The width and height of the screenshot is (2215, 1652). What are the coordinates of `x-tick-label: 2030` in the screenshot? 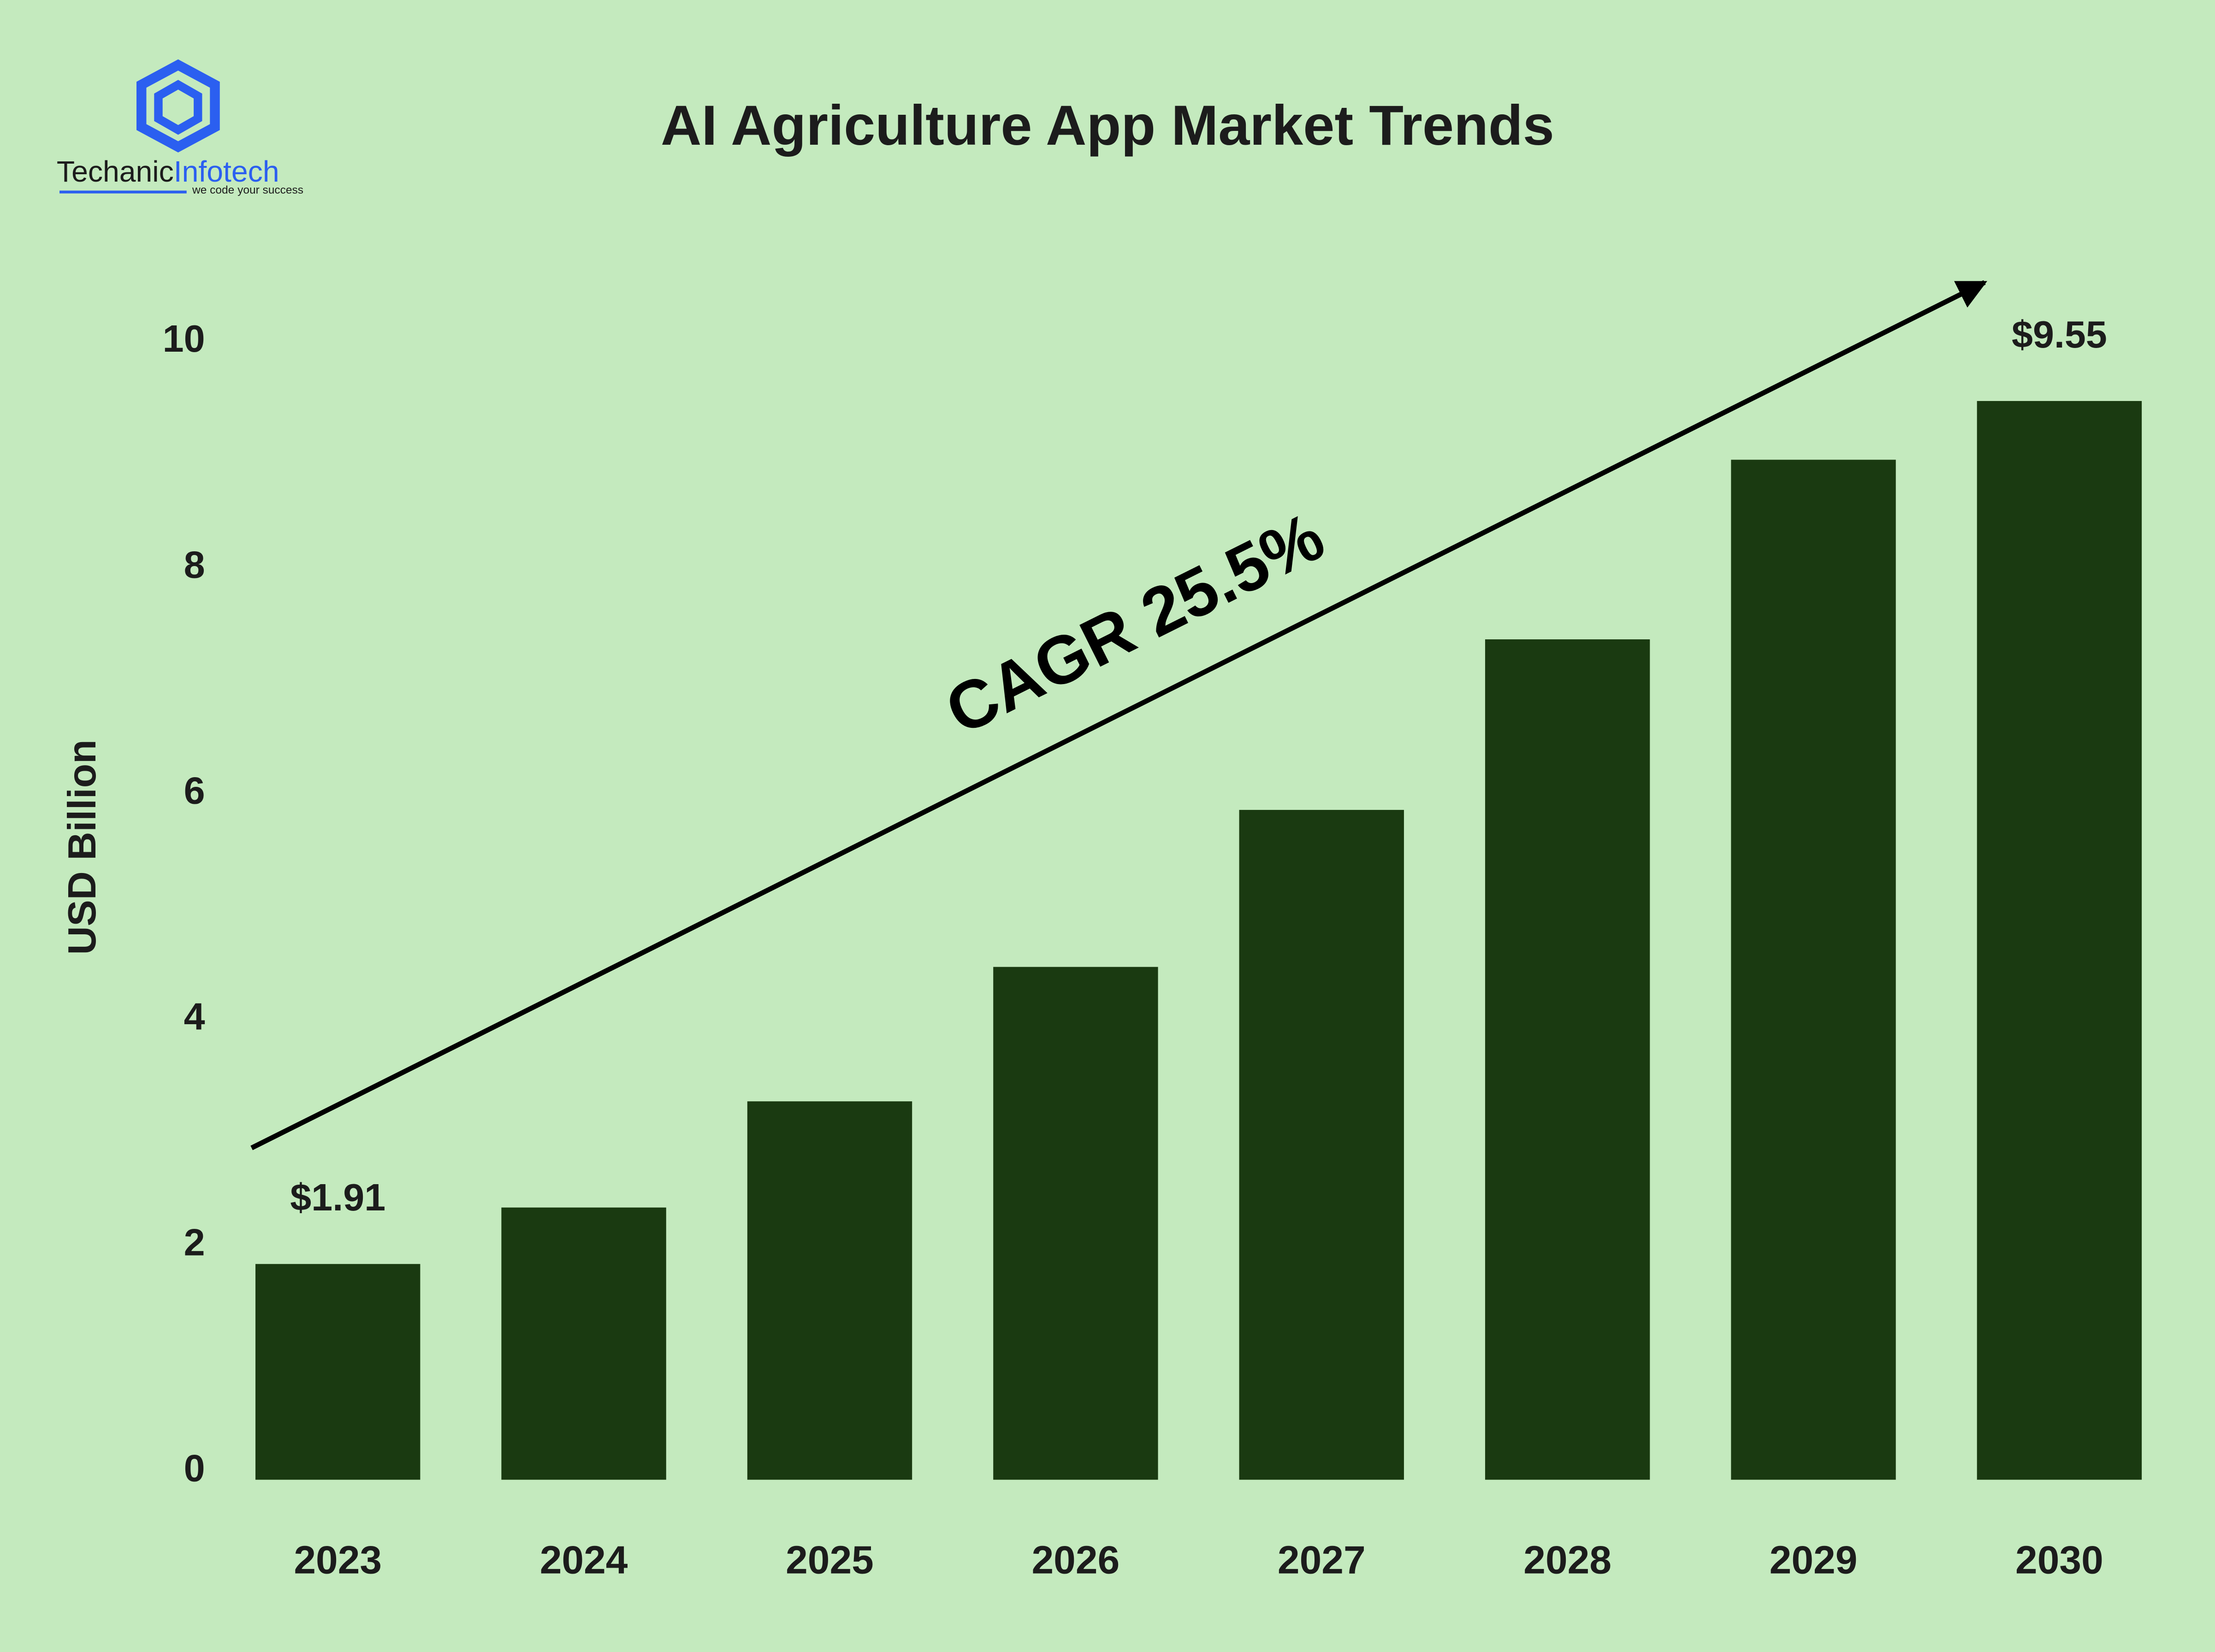 It's located at (2059, 1560).